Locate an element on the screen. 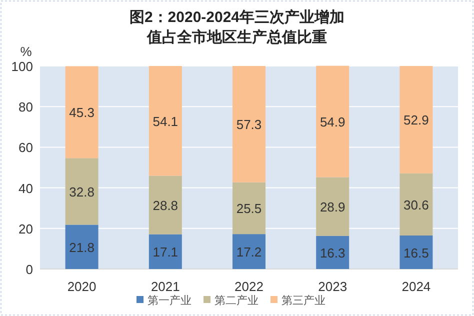  x-tick-label: 2022 is located at coordinates (249, 286).